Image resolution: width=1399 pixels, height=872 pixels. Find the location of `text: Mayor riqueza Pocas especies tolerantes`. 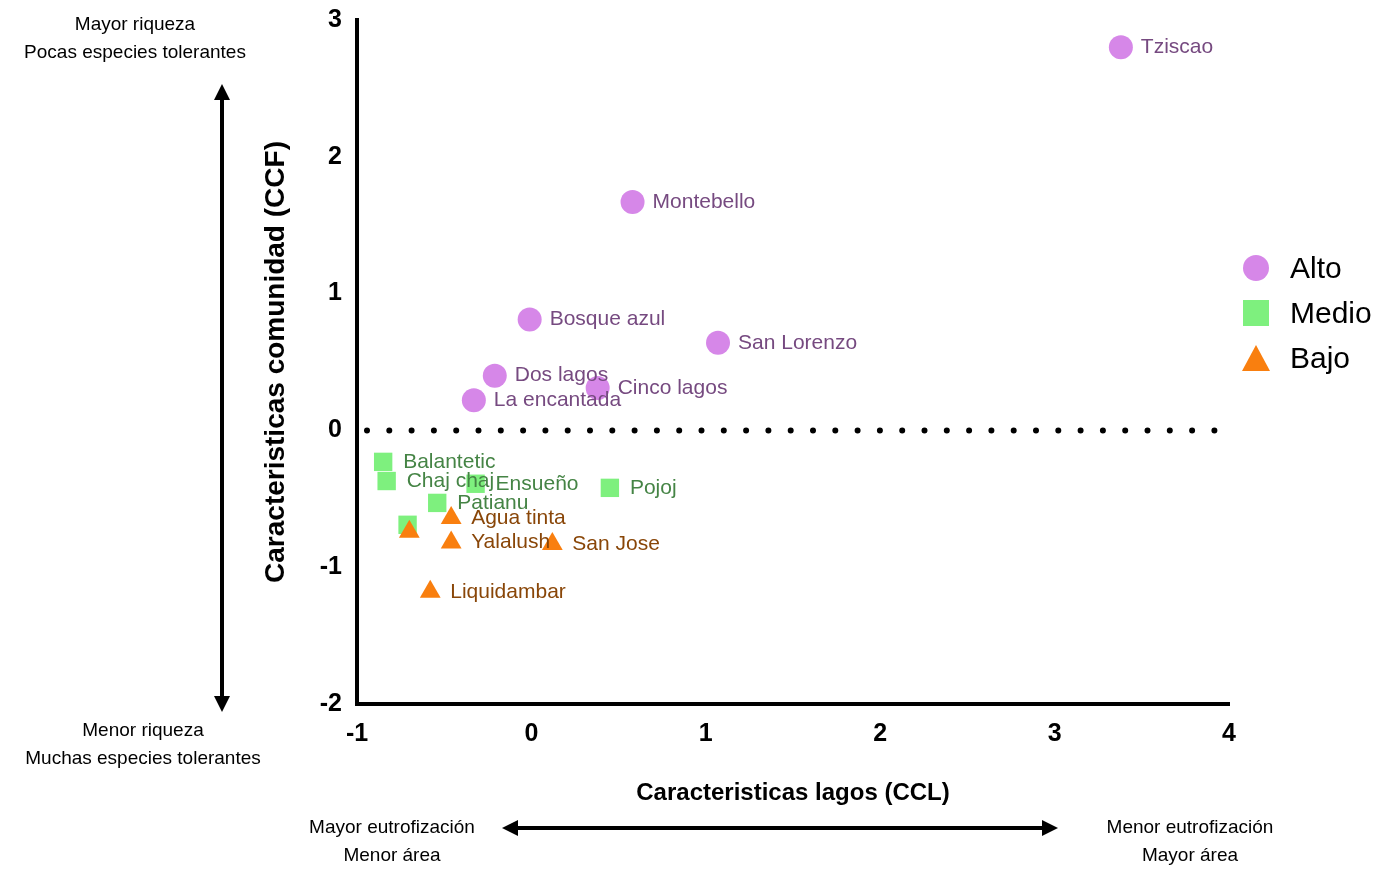

text: Mayor riqueza Pocas especies tolerantes is located at coordinates (135, 38).